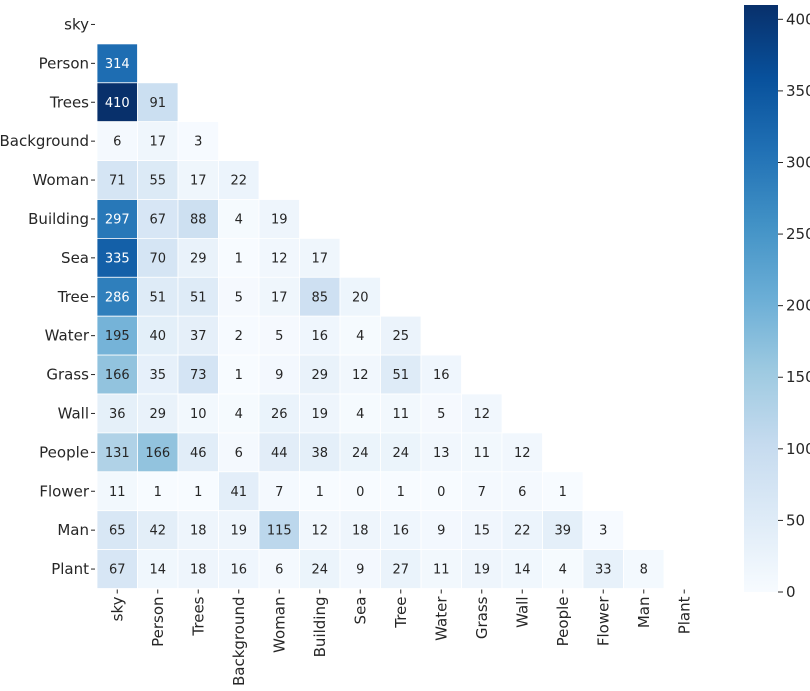  What do you see at coordinates (157, 103) in the screenshot?
I see `cell-value-label: 91` at bounding box center [157, 103].